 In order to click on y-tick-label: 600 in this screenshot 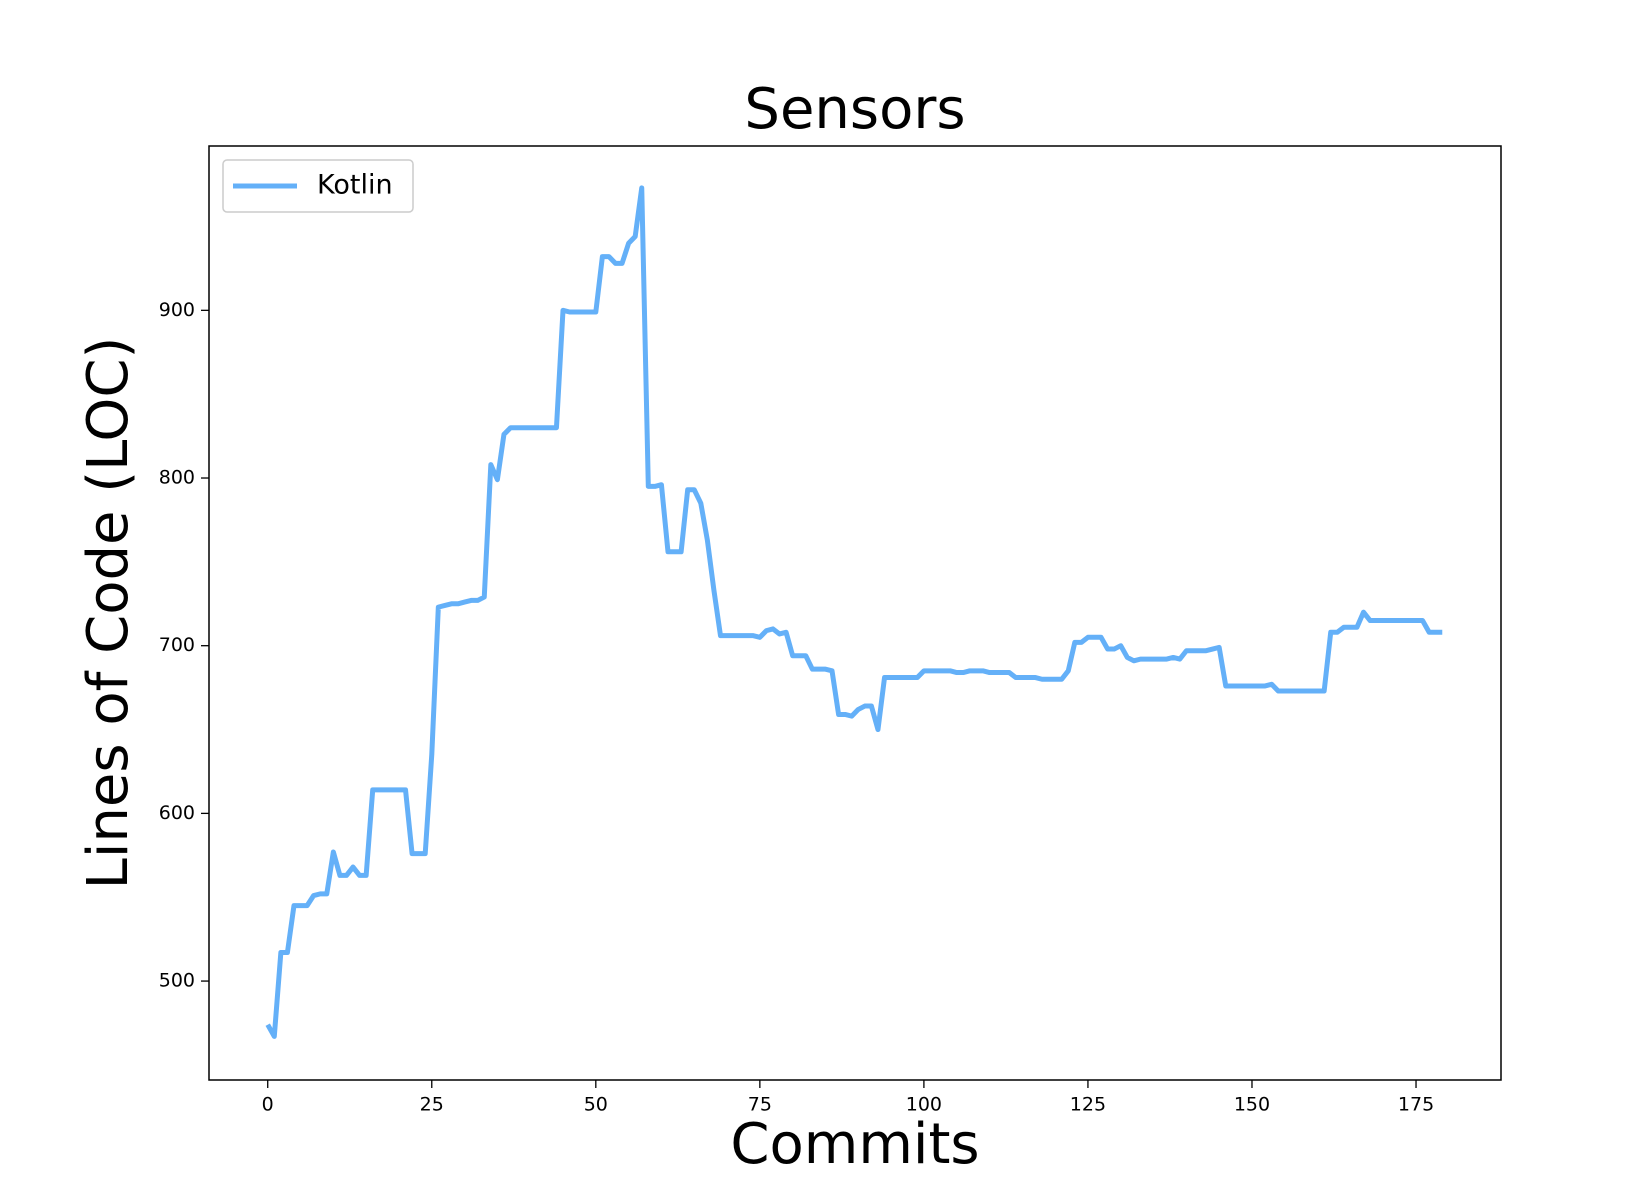, I will do `click(177, 813)`.